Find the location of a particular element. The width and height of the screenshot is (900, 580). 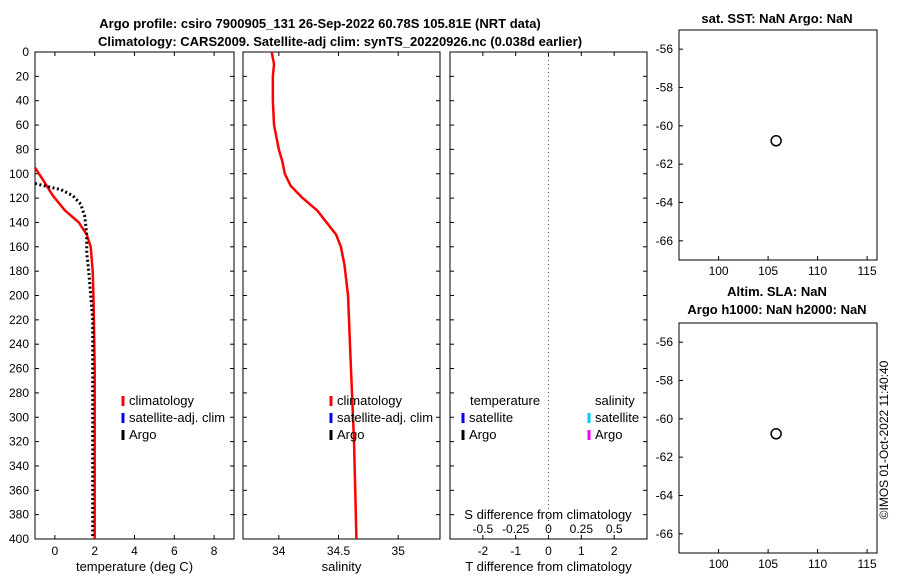

temperature-climatology-line is located at coordinates (64, 352).